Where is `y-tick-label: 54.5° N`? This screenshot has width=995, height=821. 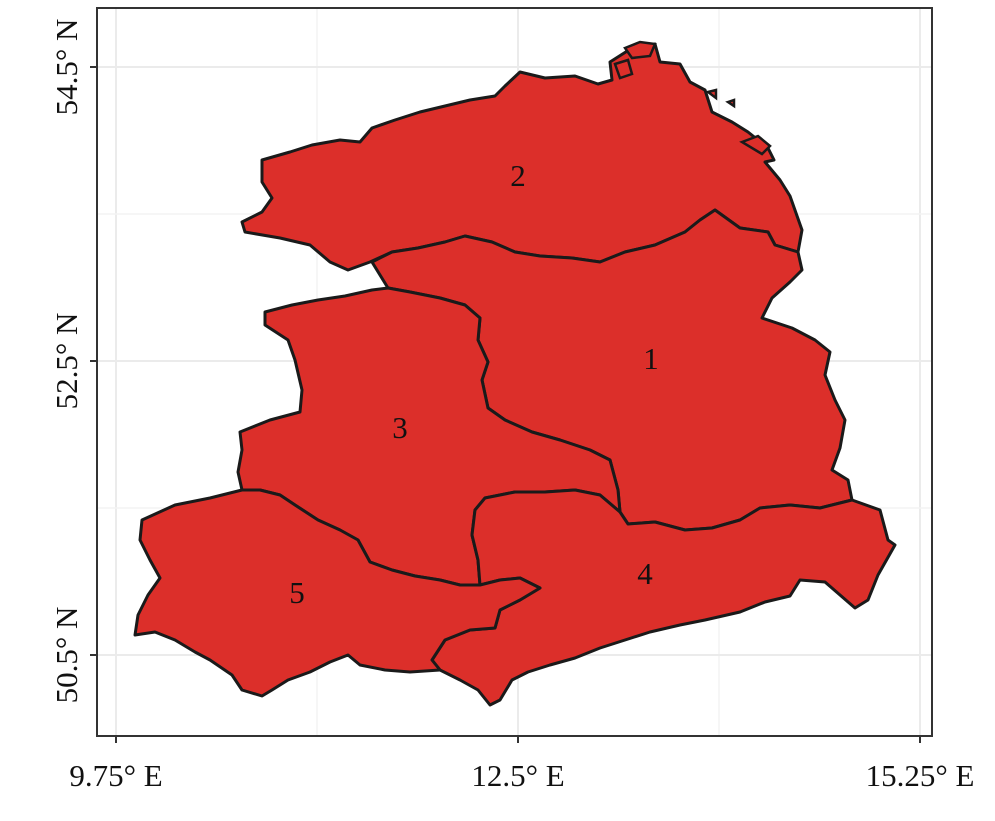 y-tick-label: 54.5° N is located at coordinates (66, 67).